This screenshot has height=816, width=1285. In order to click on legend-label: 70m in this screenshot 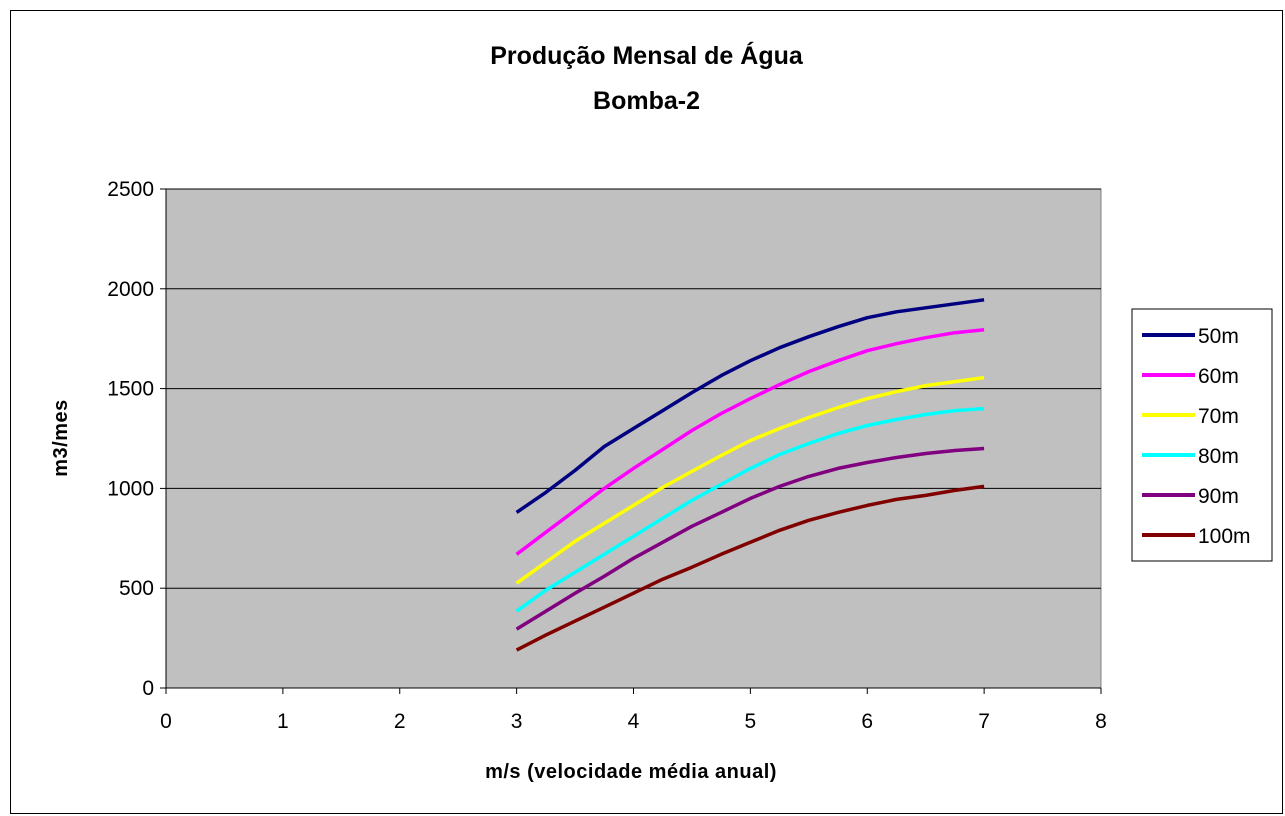, I will do `click(1218, 416)`.